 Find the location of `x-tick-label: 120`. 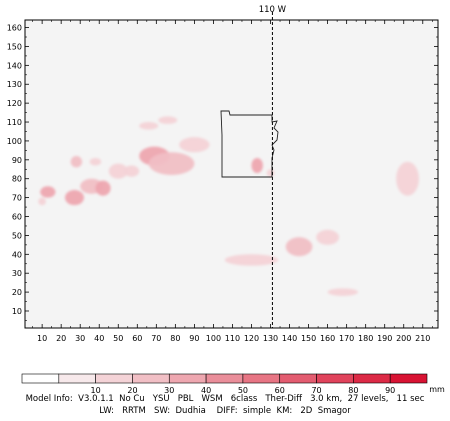

x-tick-label: 120 is located at coordinates (251, 338).